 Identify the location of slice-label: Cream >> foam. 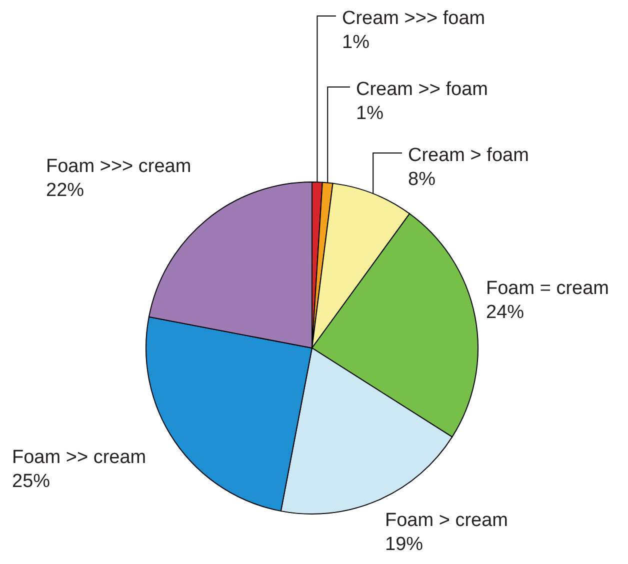
(422, 89).